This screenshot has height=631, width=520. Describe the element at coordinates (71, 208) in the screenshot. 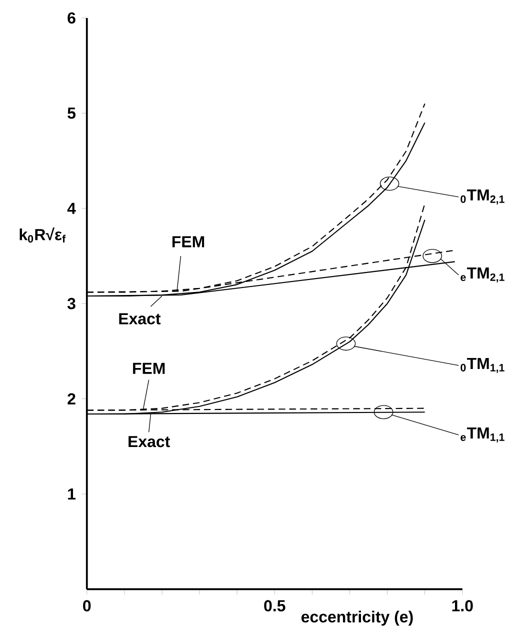

I see `y-tick-label: 4` at that location.